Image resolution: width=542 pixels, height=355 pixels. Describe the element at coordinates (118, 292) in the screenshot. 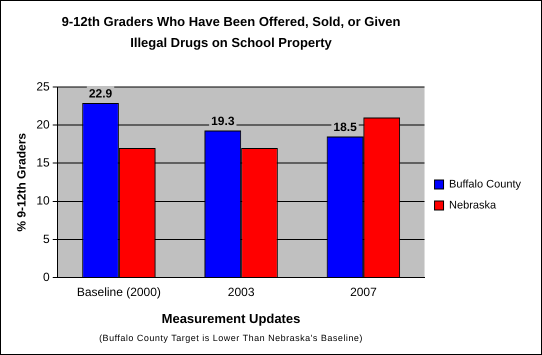

I see `x-tick-label: Baseline (2000)` at that location.